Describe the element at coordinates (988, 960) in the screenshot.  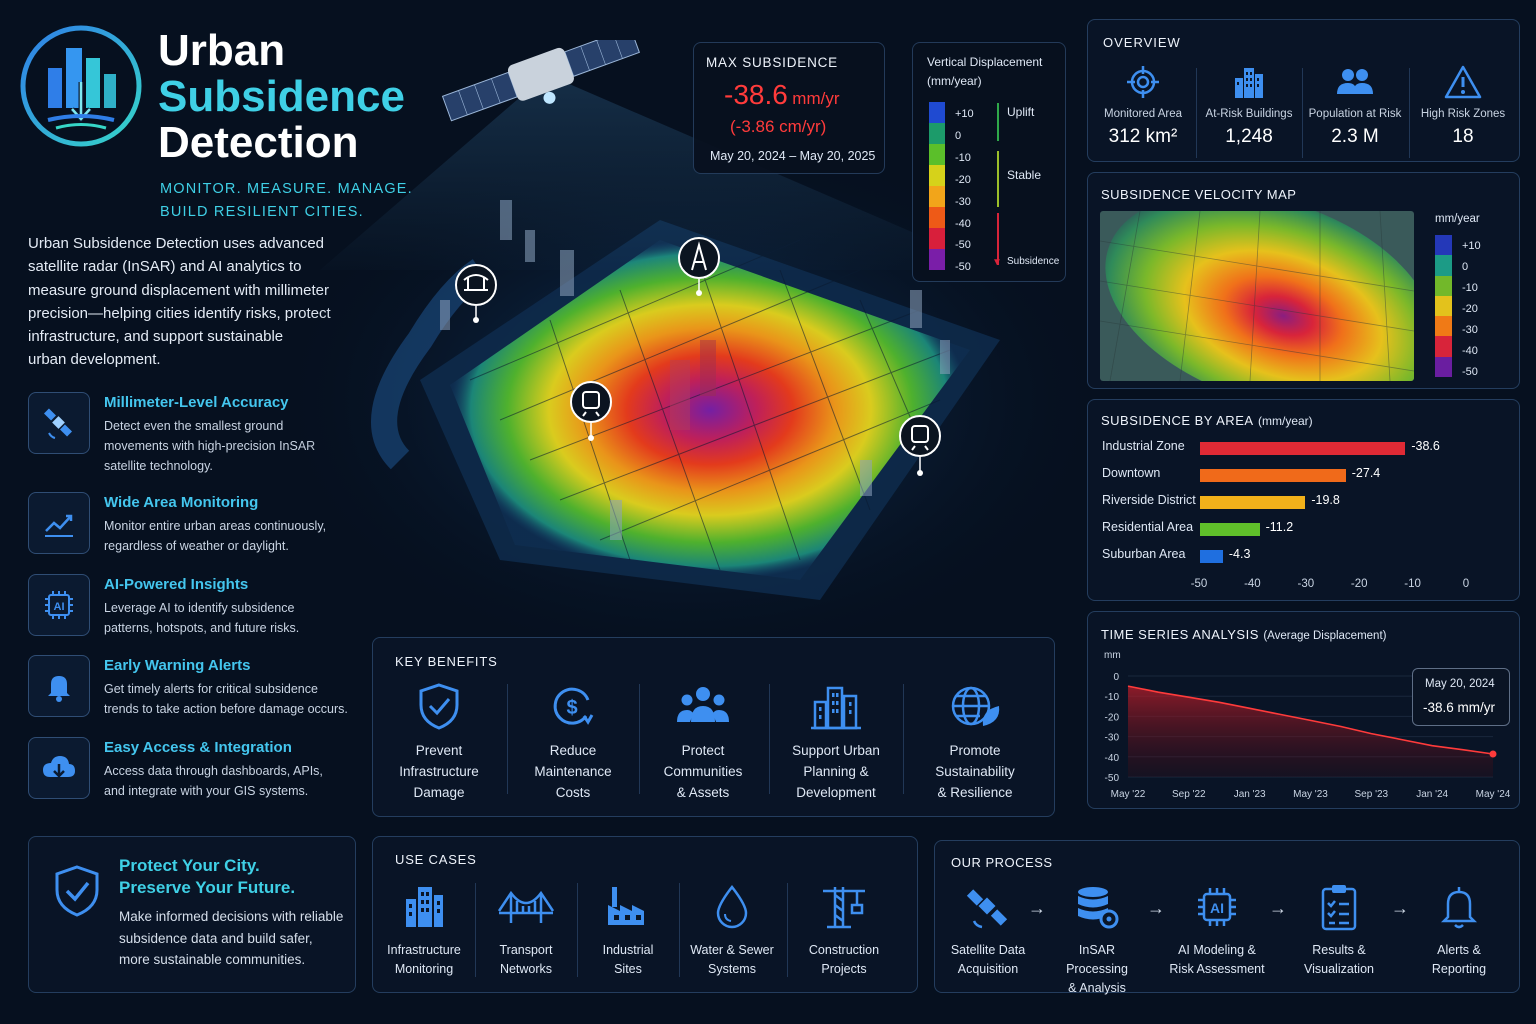
I see `process-label: Satellite Data Acquisition` at that location.